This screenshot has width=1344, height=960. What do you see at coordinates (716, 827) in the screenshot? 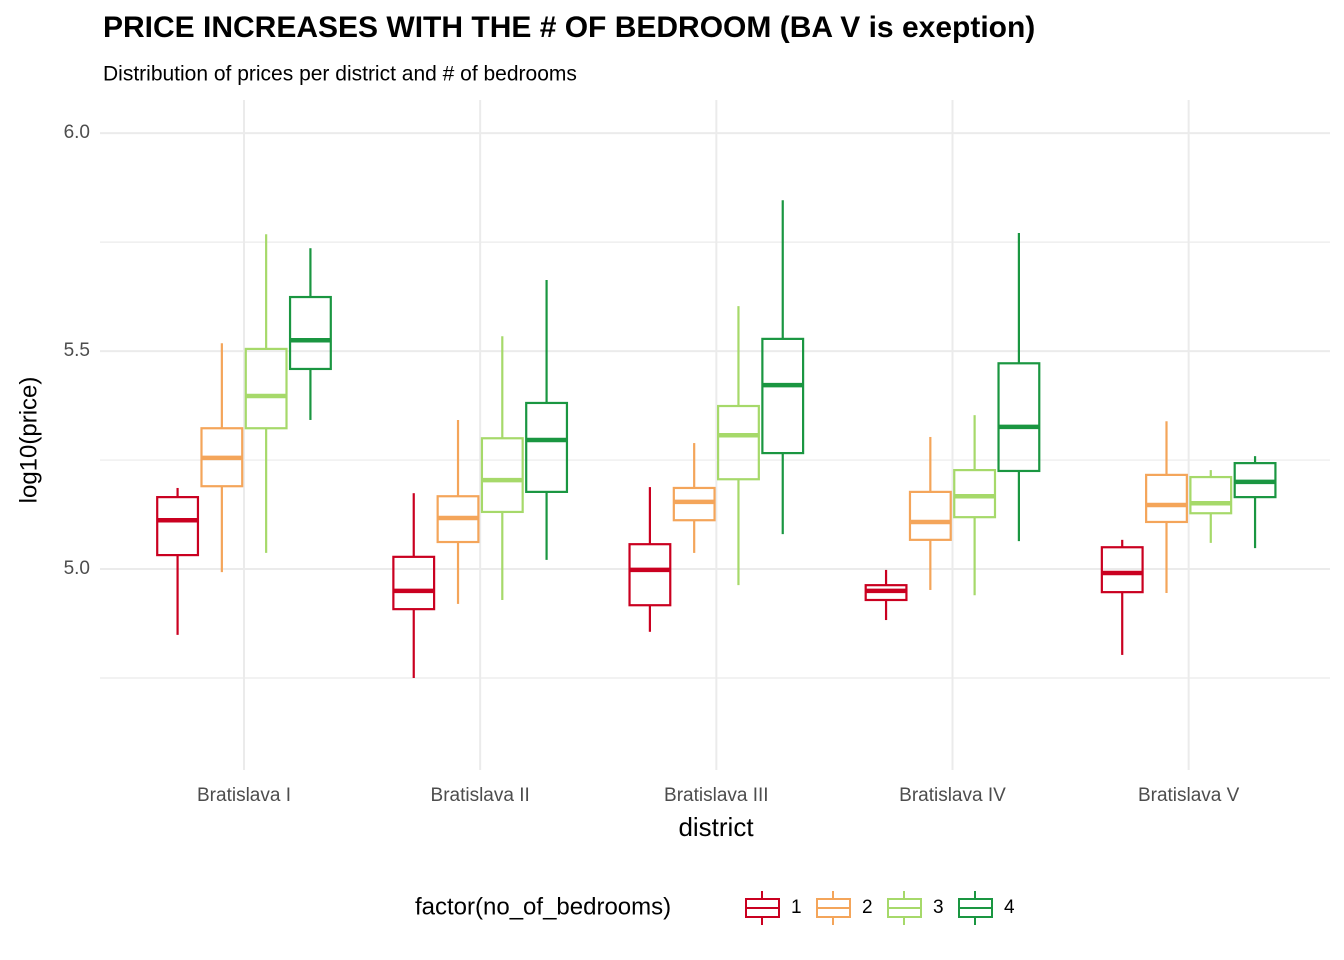
I see `x-axis-title: district` at bounding box center [716, 827].